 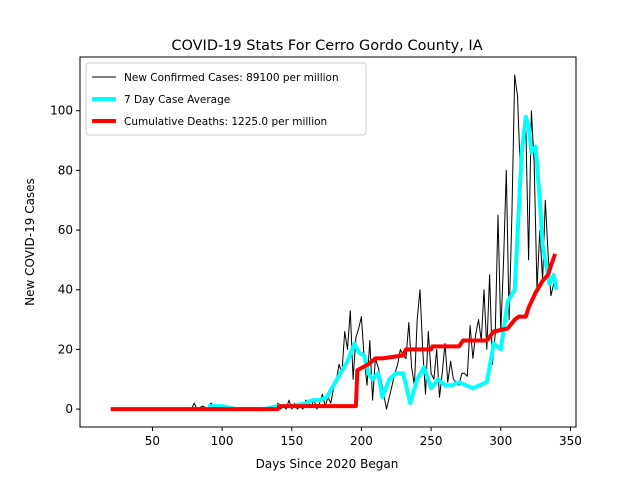 What do you see at coordinates (177, 100) in the screenshot?
I see `legend-label-2: 7 Day Case Average` at bounding box center [177, 100].